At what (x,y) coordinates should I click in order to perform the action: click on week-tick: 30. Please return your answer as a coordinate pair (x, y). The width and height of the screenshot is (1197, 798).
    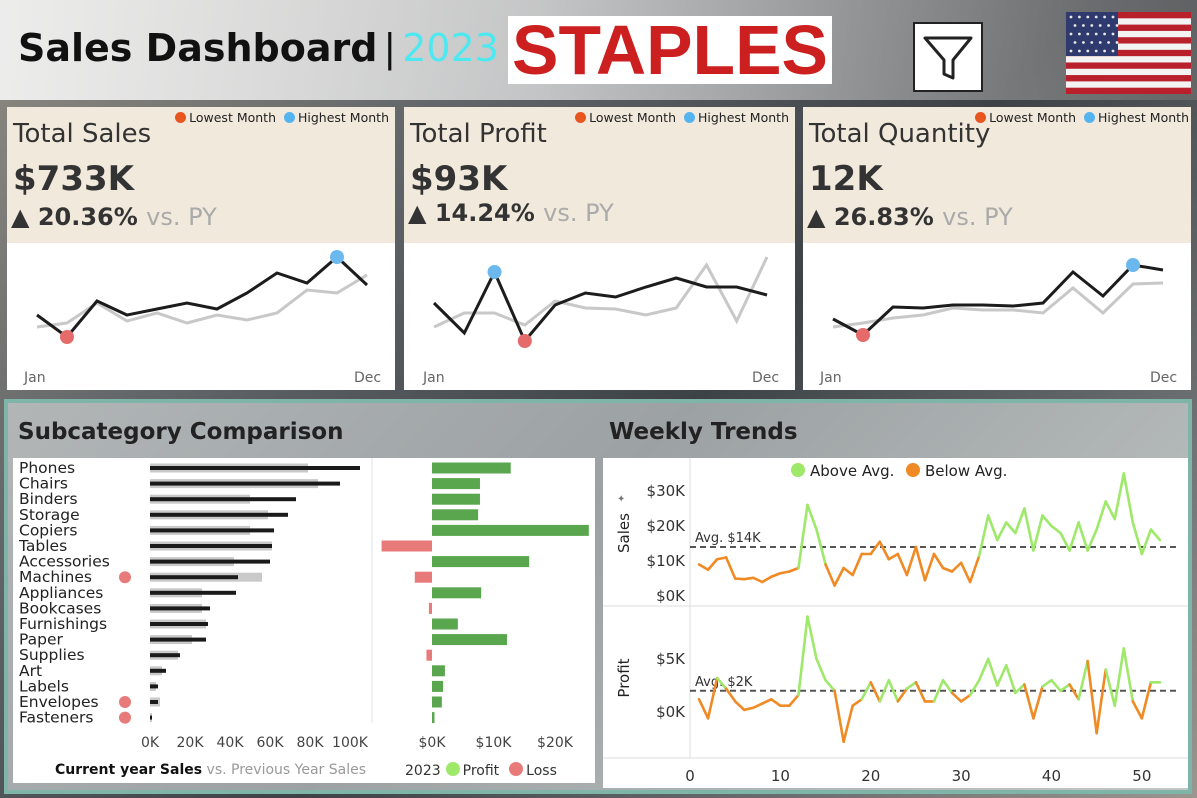
    Looking at the image, I should click on (961, 776).